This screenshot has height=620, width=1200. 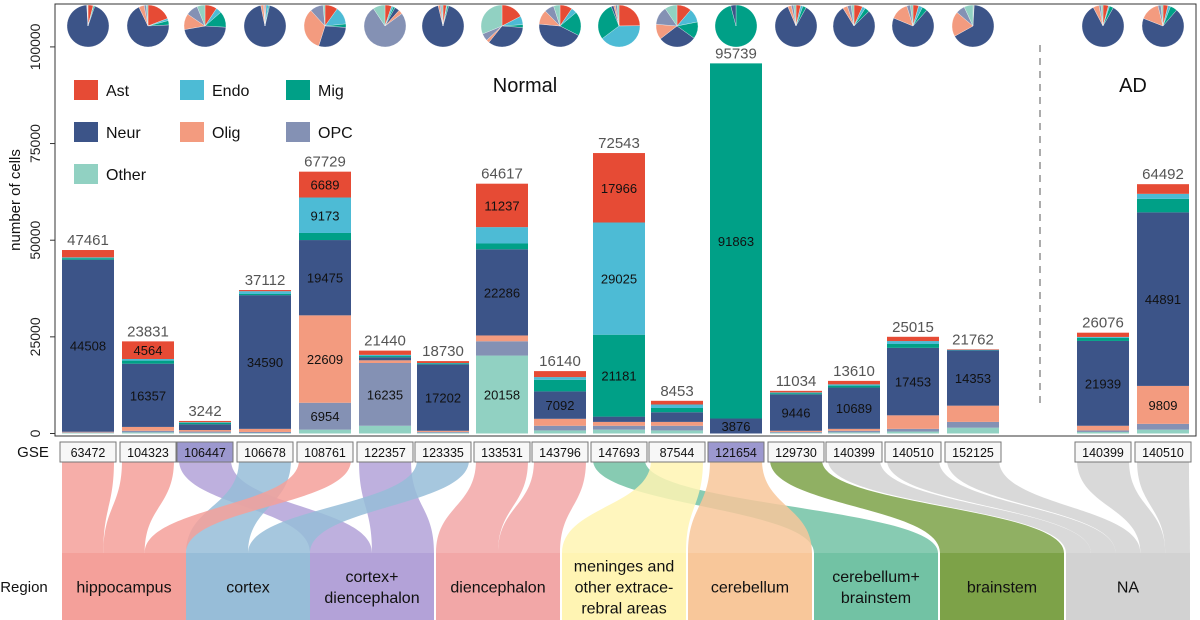 What do you see at coordinates (325, 452) in the screenshot?
I see `gse-label-108761: 108761` at bounding box center [325, 452].